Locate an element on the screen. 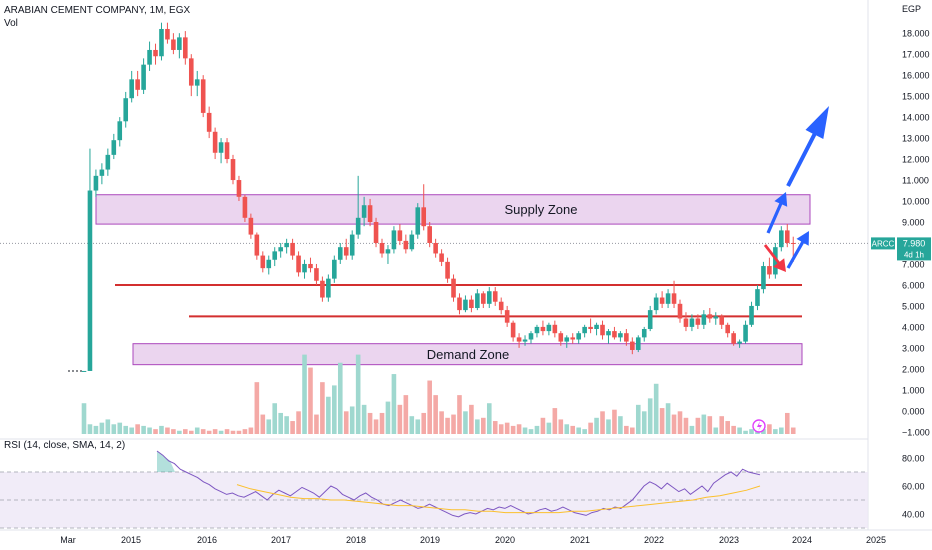 The image size is (932, 550). y-tick-label: 4.000 is located at coordinates (913, 327).